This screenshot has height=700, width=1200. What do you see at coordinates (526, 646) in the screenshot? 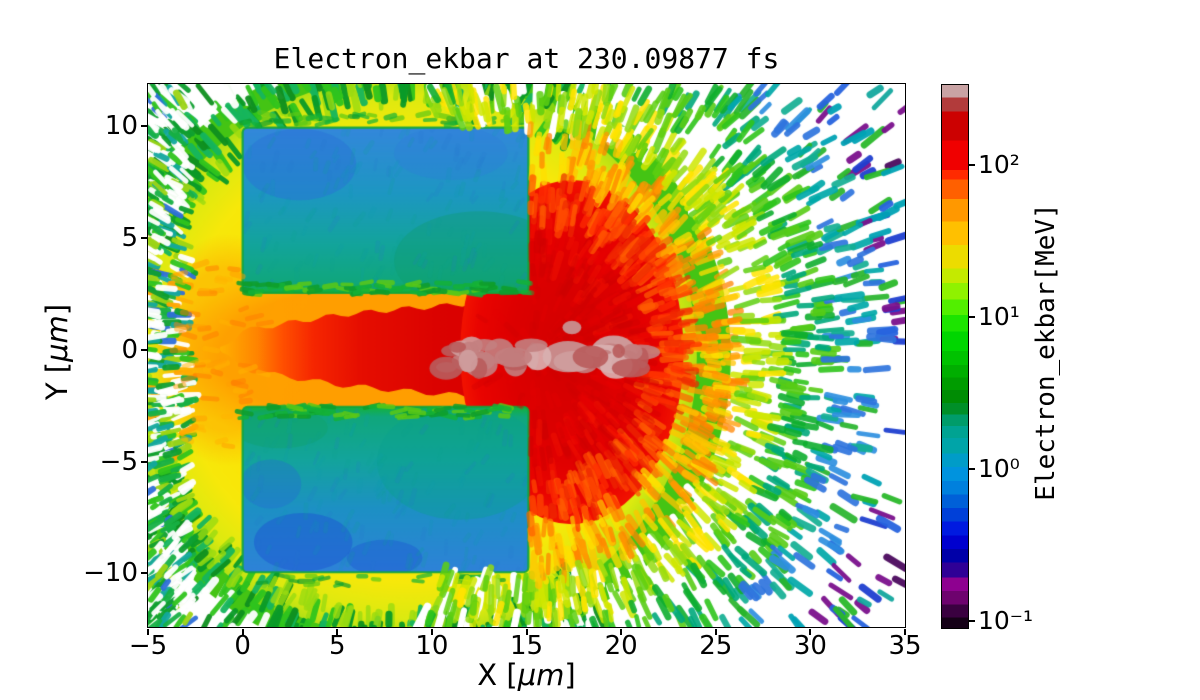
I see `x-tick-label: 15` at bounding box center [526, 646].